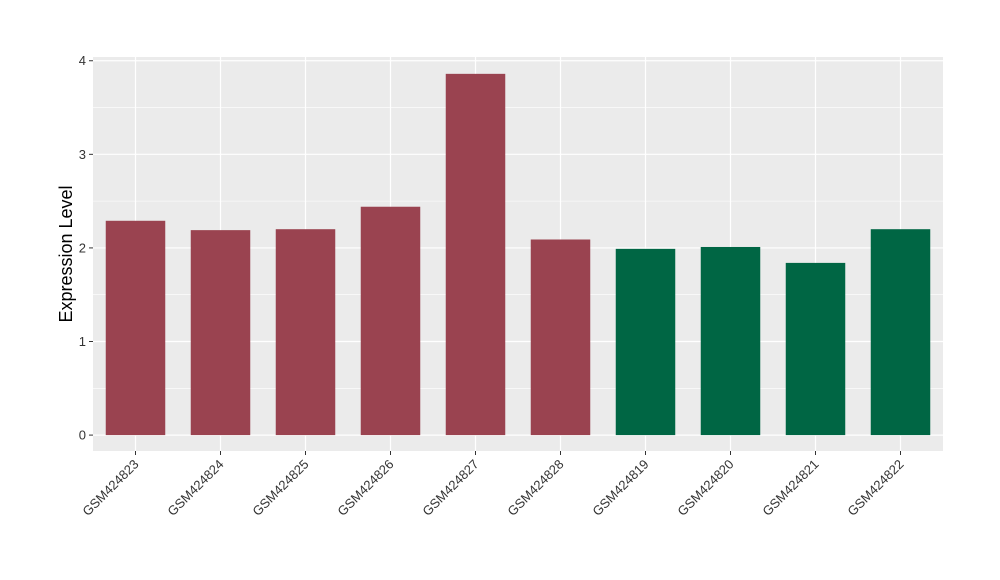 This screenshot has width=1000, height=580. What do you see at coordinates (82, 60) in the screenshot?
I see `y-tick-label: 4` at bounding box center [82, 60].